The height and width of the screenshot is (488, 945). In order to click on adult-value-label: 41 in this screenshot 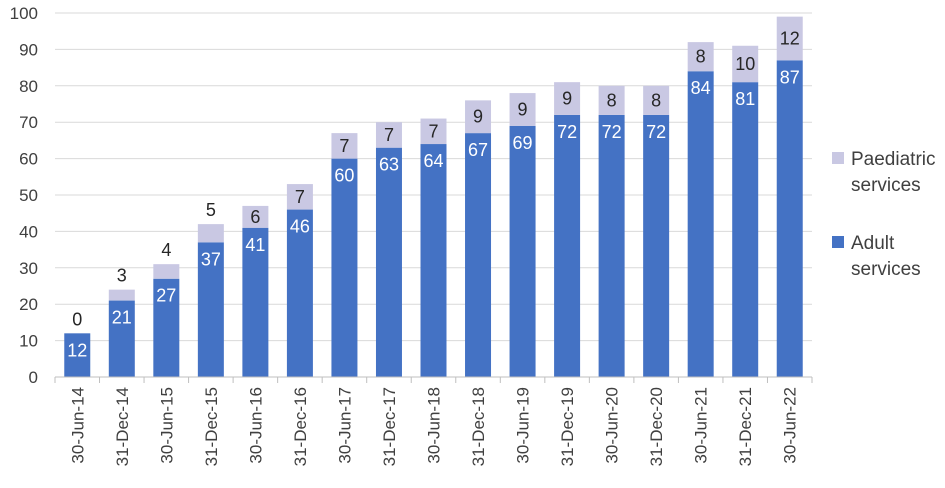, I will do `click(255, 245)`.